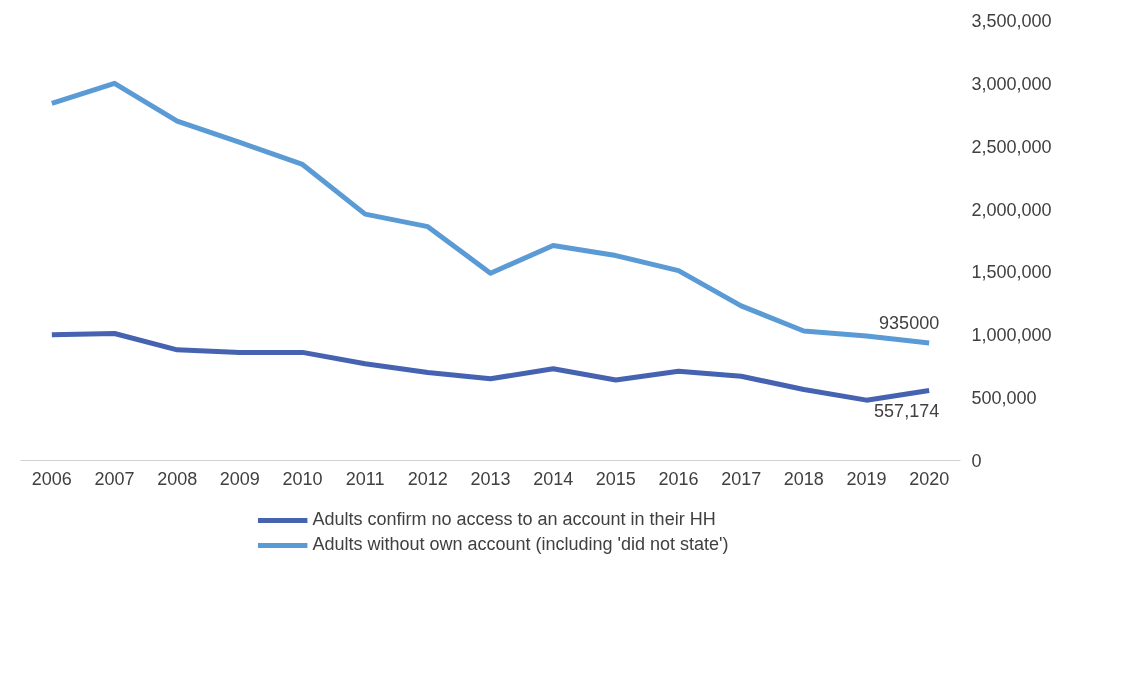 The width and height of the screenshot is (1127, 679). Describe the element at coordinates (1011, 146) in the screenshot. I see `y-tick-label: 2,500,000` at that location.